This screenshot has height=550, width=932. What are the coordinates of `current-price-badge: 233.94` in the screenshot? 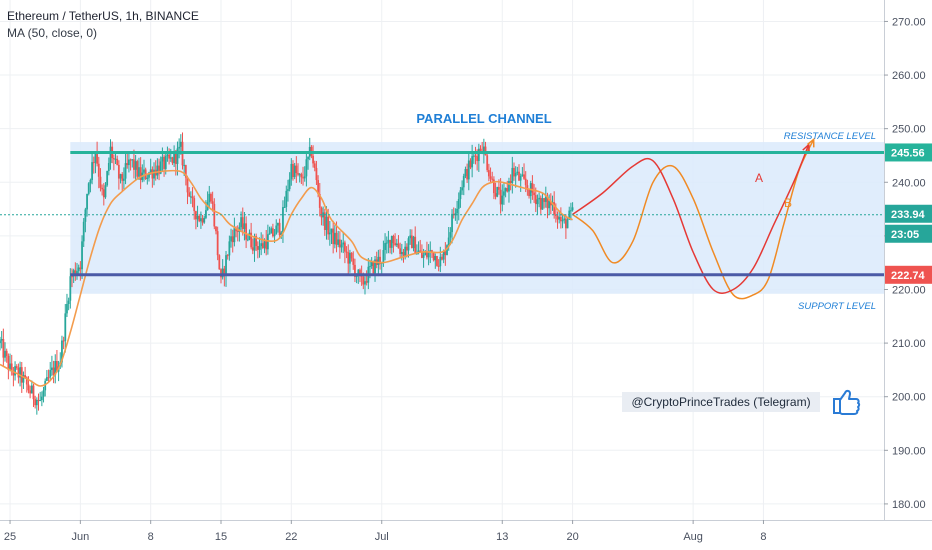 It's located at (908, 213).